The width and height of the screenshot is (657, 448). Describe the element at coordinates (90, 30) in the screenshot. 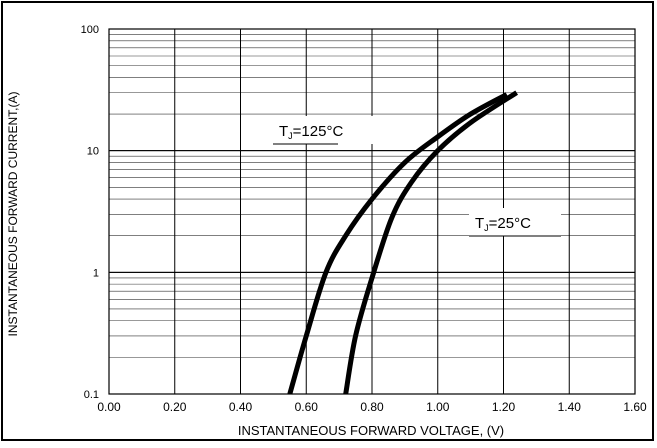

I see `y-tick-label: 100` at that location.